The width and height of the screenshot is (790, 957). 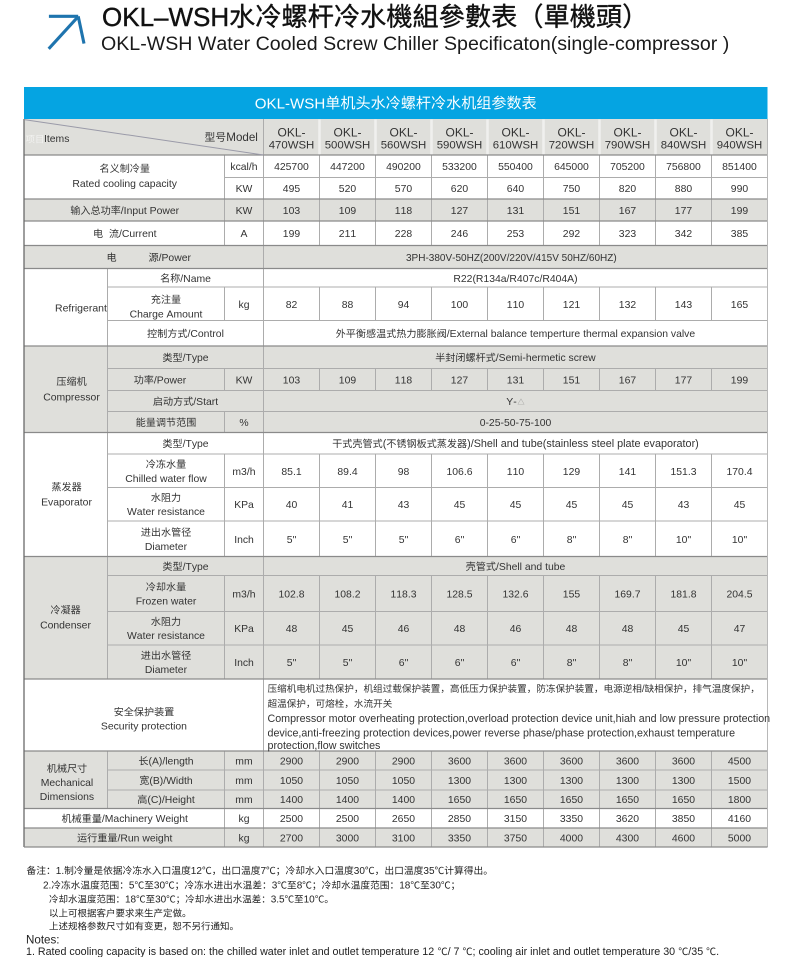 What do you see at coordinates (404, 595) in the screenshot?
I see `svg-text: 118.3` at bounding box center [404, 595].